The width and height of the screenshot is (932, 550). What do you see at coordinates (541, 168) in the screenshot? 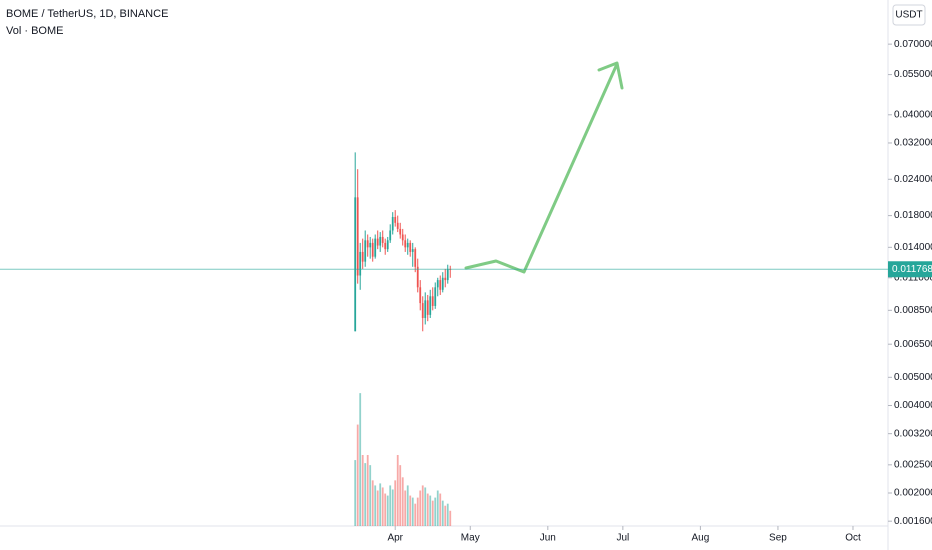
I see `forecast-arrow` at bounding box center [541, 168].